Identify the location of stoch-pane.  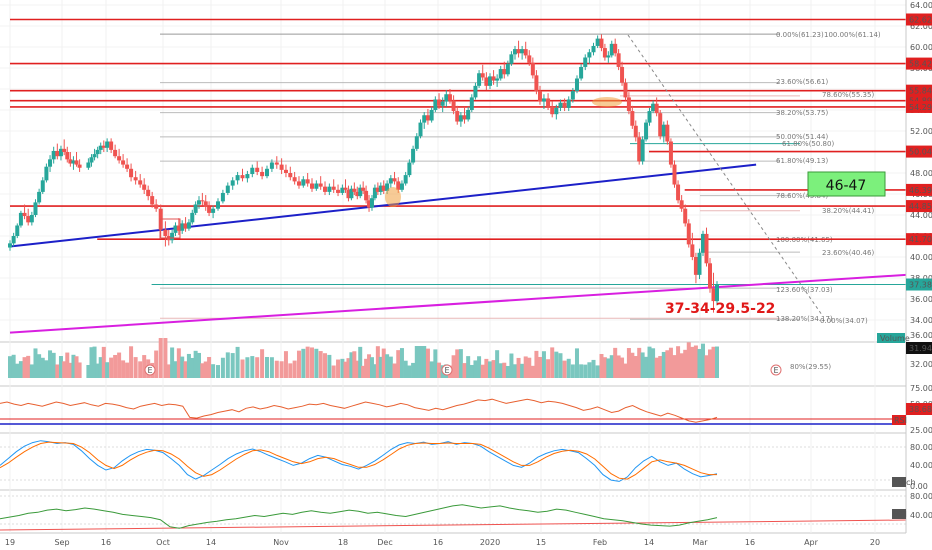
(453, 461).